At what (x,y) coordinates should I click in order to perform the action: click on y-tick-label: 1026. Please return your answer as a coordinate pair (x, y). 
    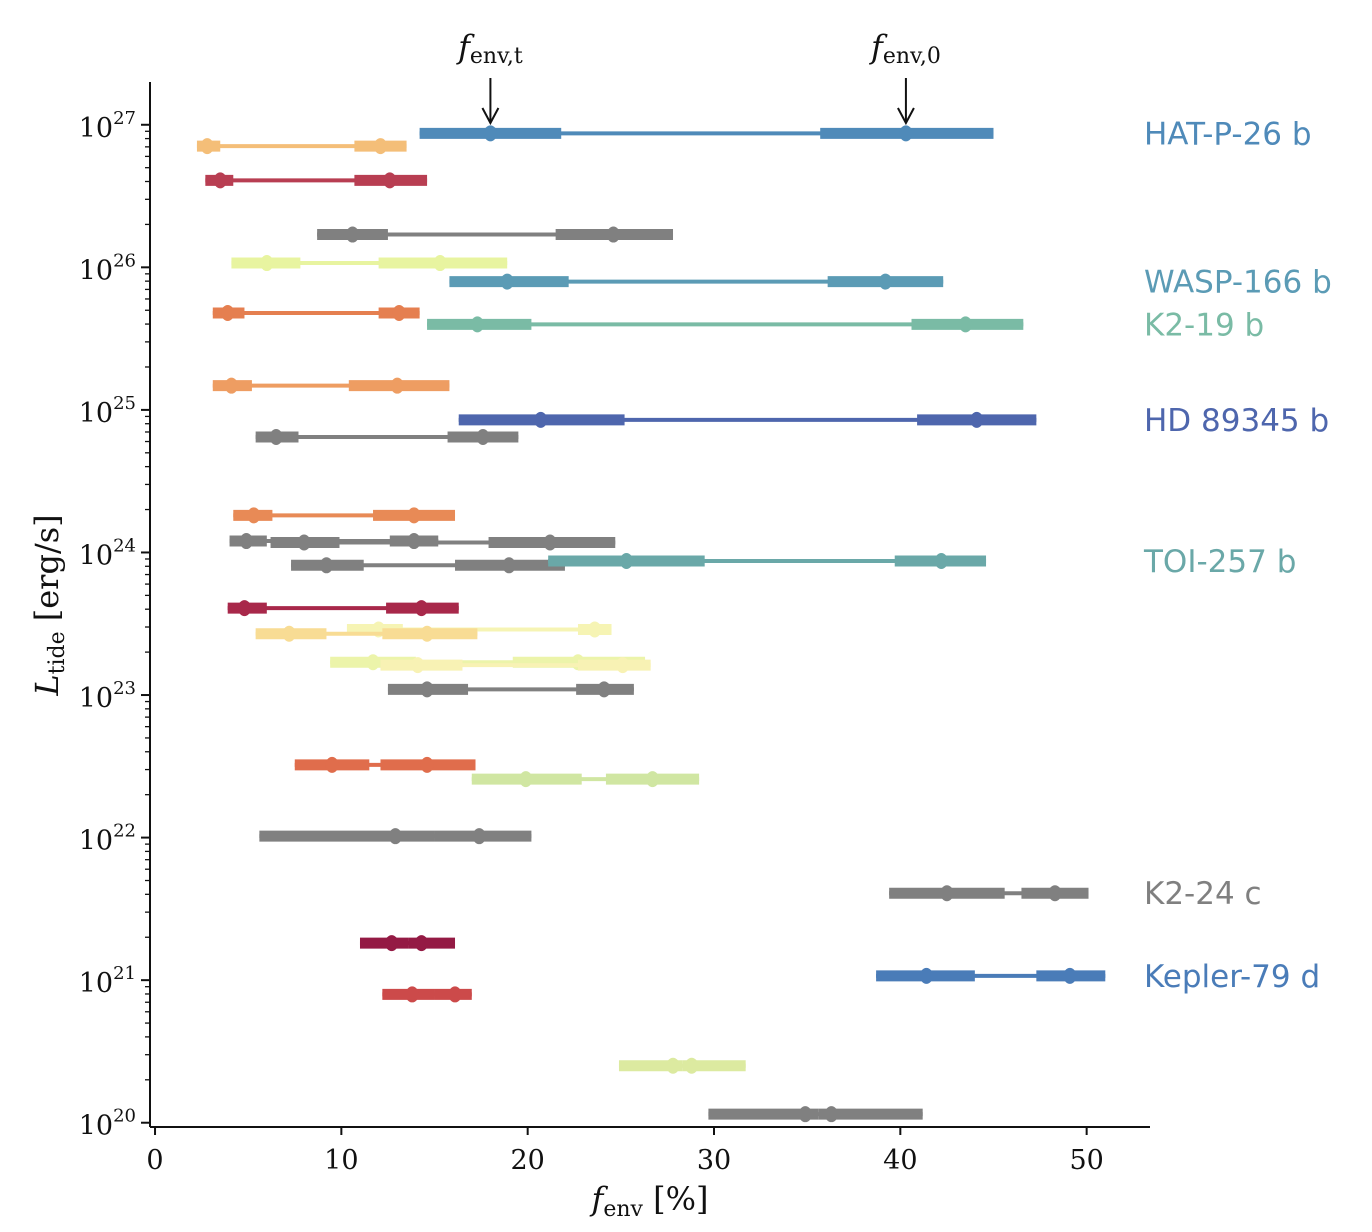
    Looking at the image, I should click on (107, 268).